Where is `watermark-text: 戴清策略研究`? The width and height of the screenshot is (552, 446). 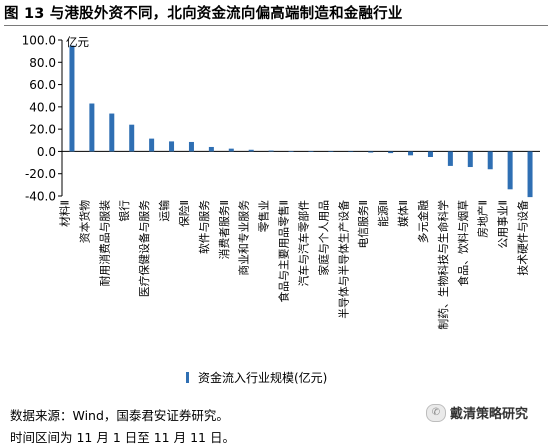
watermark-text: 戴清策略研究 is located at coordinates (489, 414).